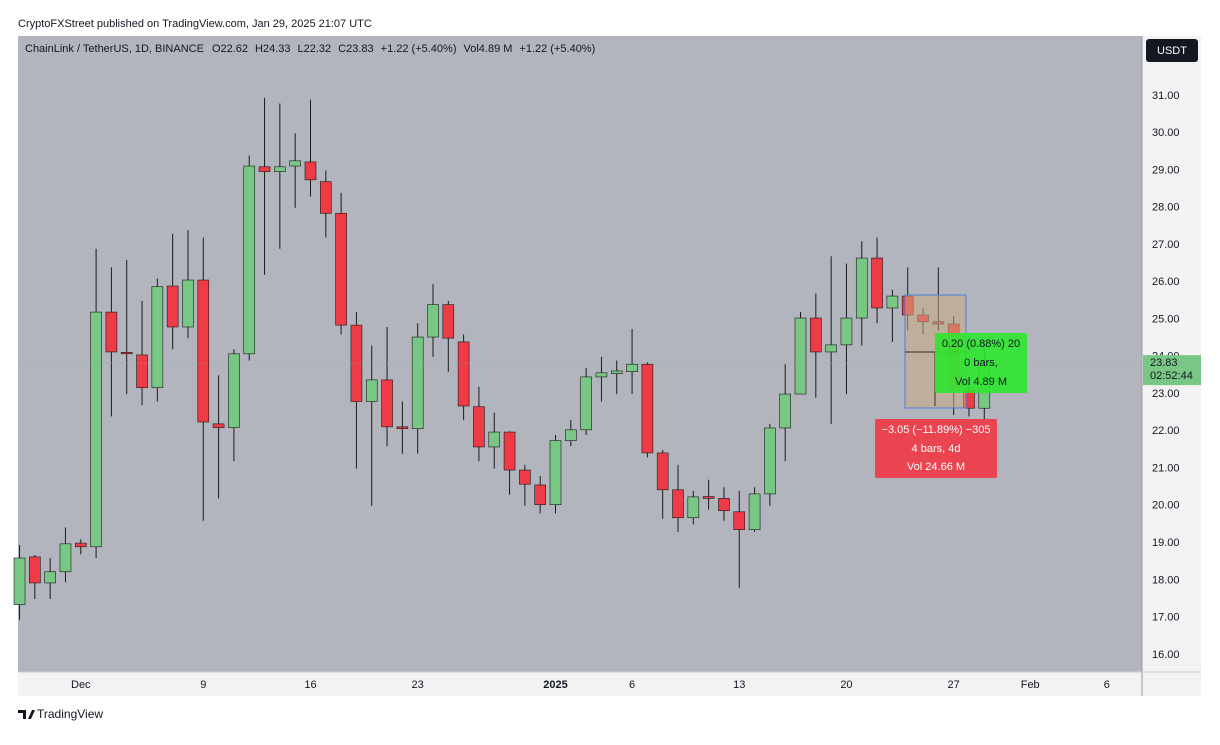 This screenshot has width=1220, height=745. What do you see at coordinates (1166, 96) in the screenshot?
I see `y-tick-label: 31.00` at bounding box center [1166, 96].